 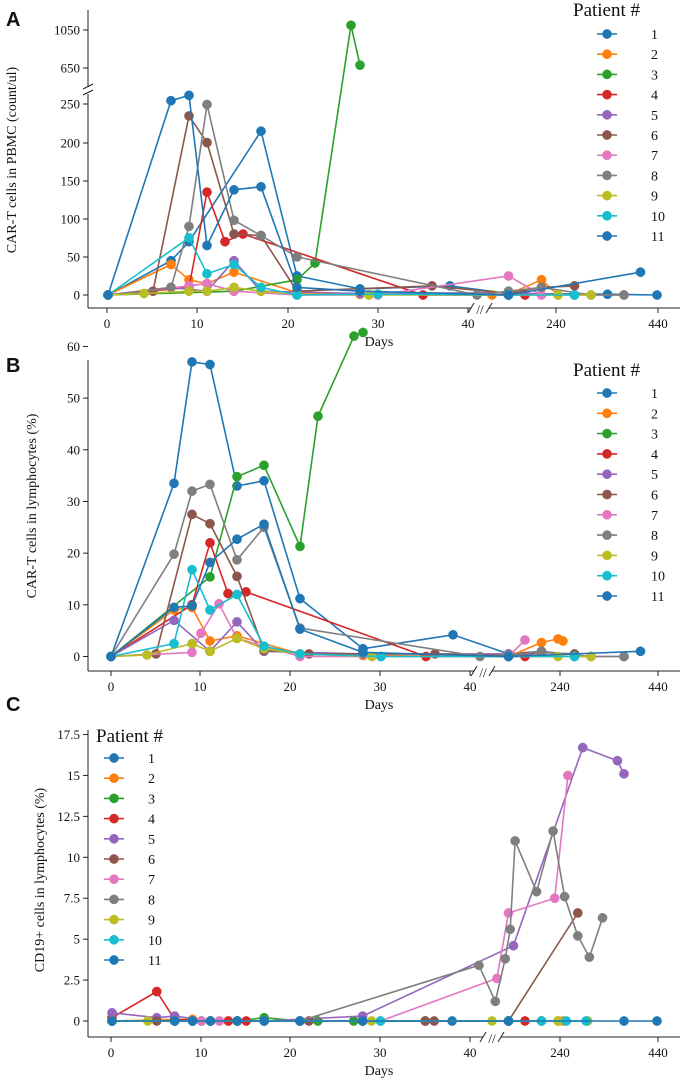 I want to click on legend-label: 3, so click(x=151, y=799).